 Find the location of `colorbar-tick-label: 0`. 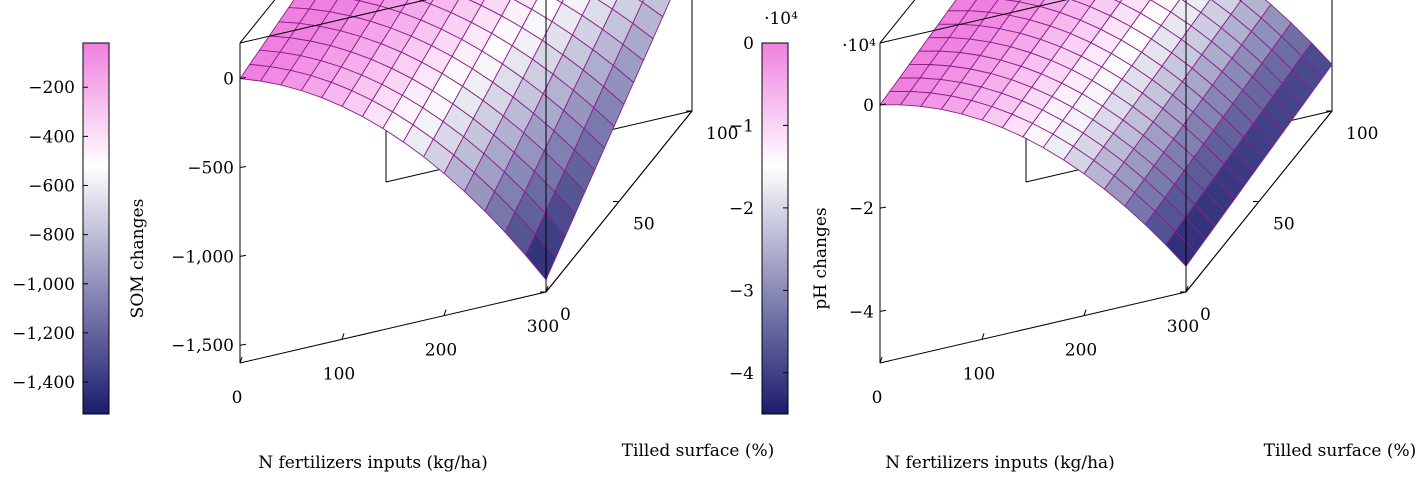

colorbar-tick-label: 0 is located at coordinates (748, 44).